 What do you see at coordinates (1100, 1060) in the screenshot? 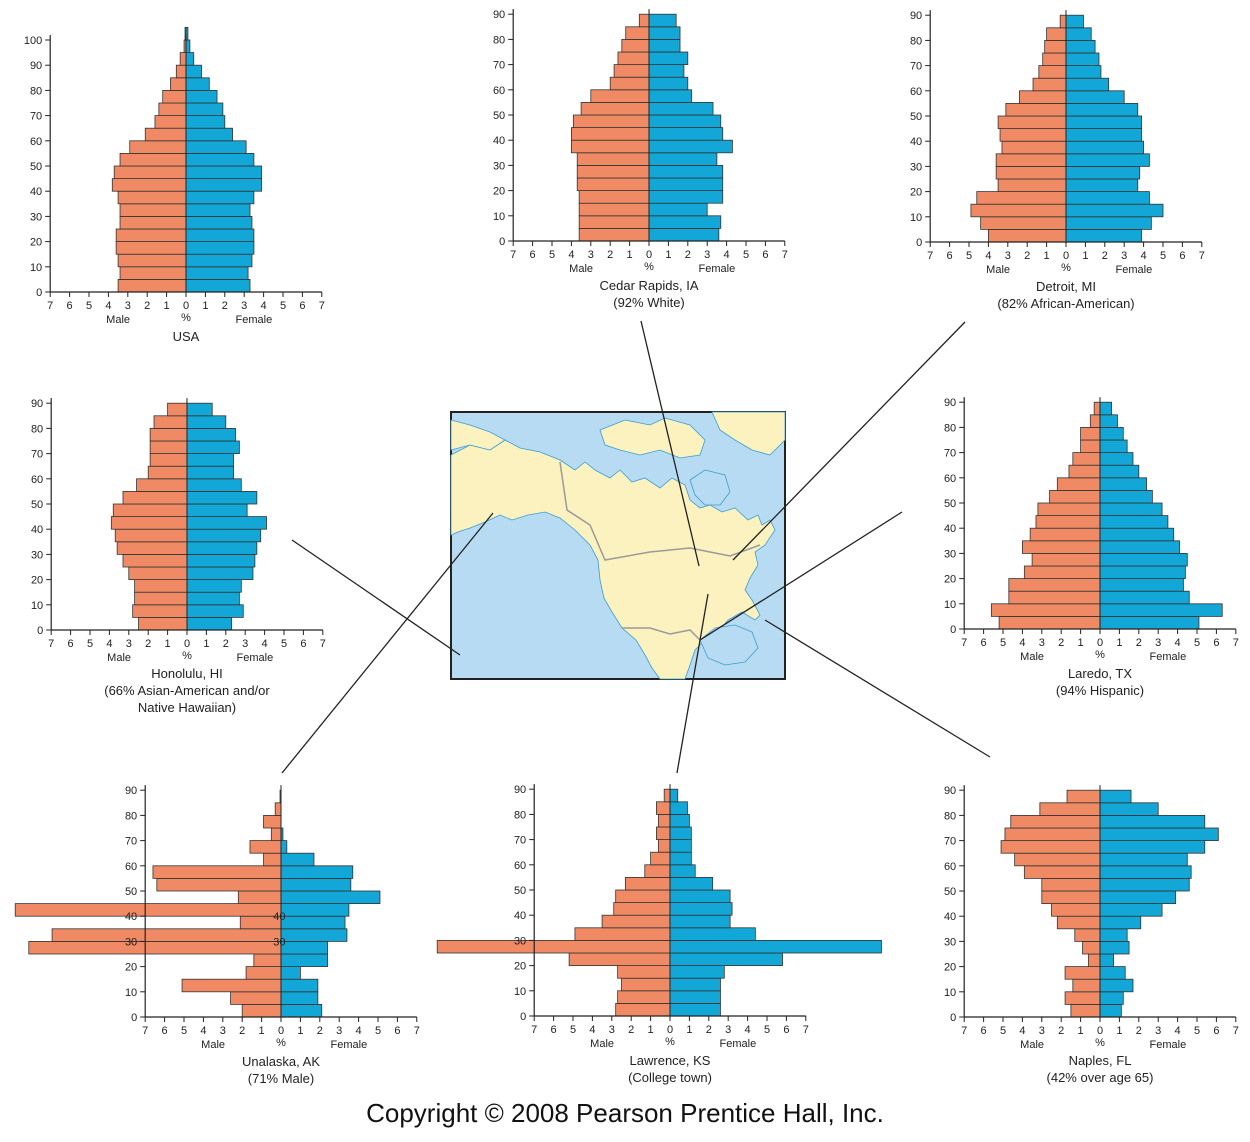
I see `chart-title: Naples, FL` at bounding box center [1100, 1060].